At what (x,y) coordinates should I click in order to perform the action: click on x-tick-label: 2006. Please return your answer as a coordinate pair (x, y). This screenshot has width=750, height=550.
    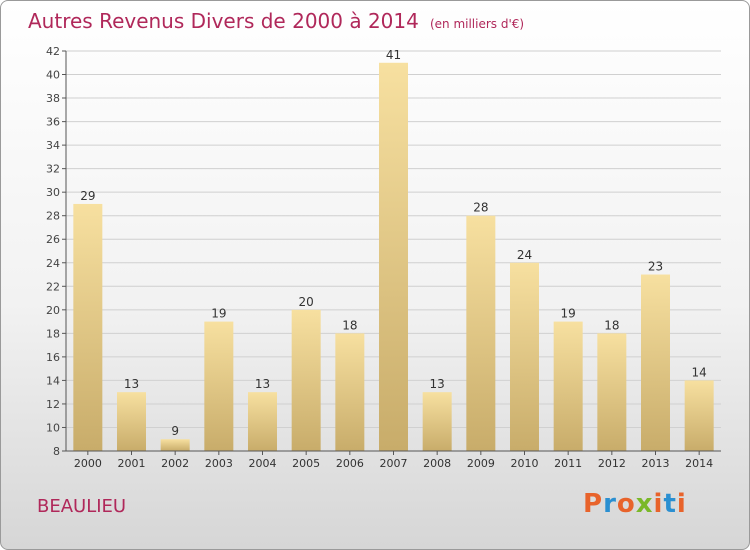
    Looking at the image, I should click on (350, 463).